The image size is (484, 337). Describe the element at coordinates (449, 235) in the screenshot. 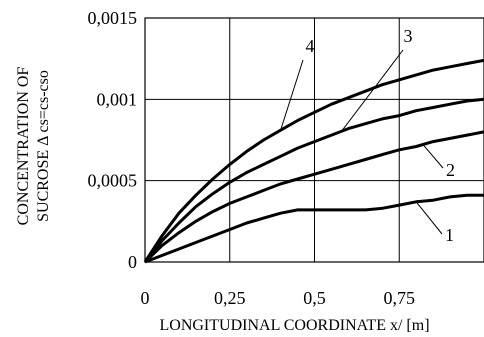

I see `curve-label-1: 1` at that location.